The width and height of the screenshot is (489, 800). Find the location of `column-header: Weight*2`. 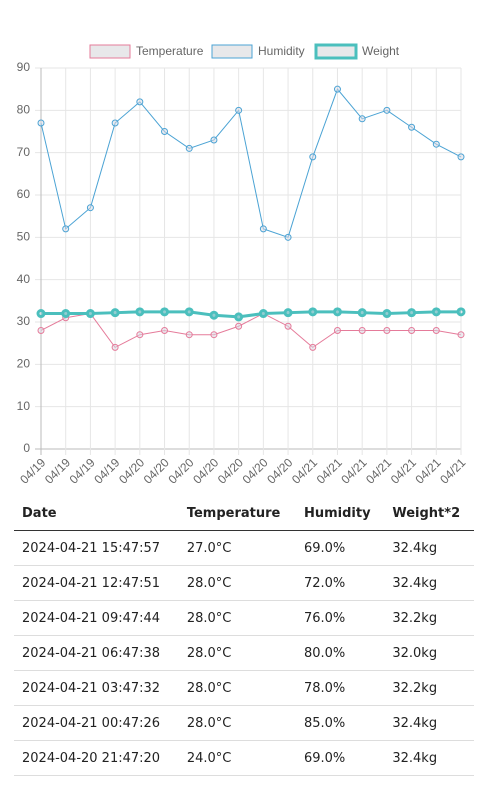

column-header: Weight*2 is located at coordinates (429, 513).